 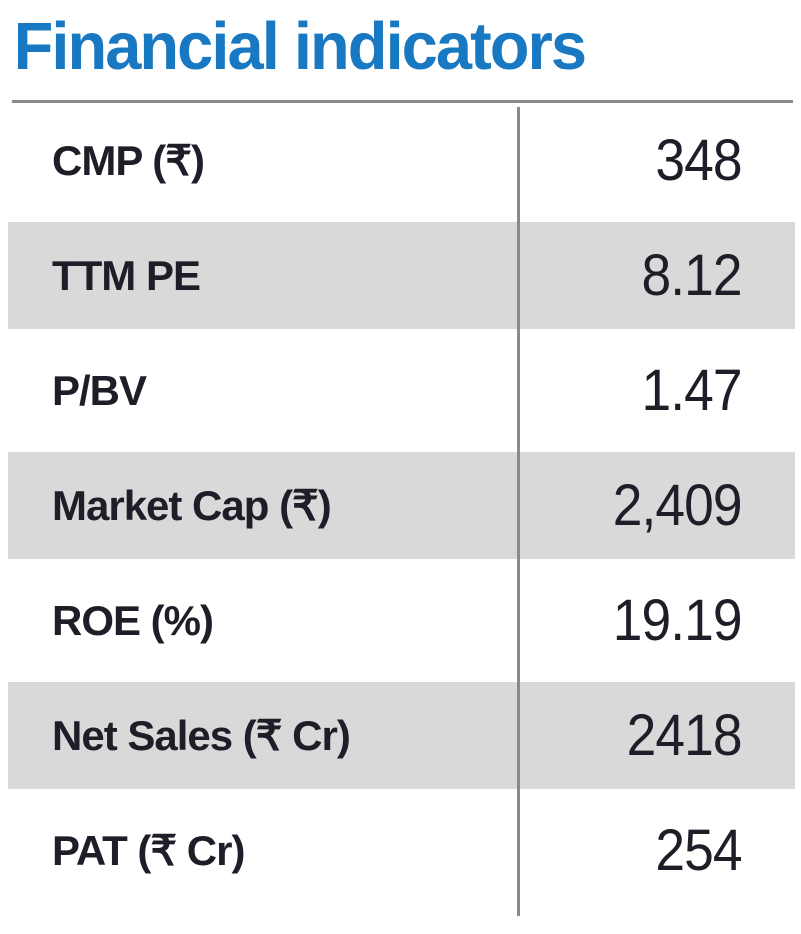 What do you see at coordinates (698, 851) in the screenshot?
I see `row-value: 254` at bounding box center [698, 851].